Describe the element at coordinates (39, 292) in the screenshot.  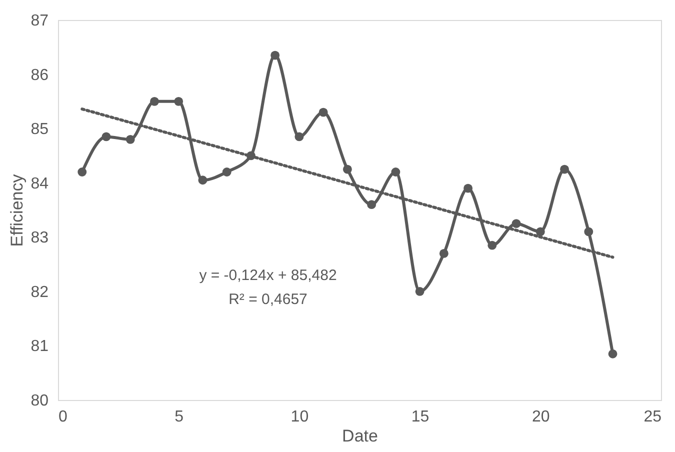
I see `y-tick-label: 82` at that location.